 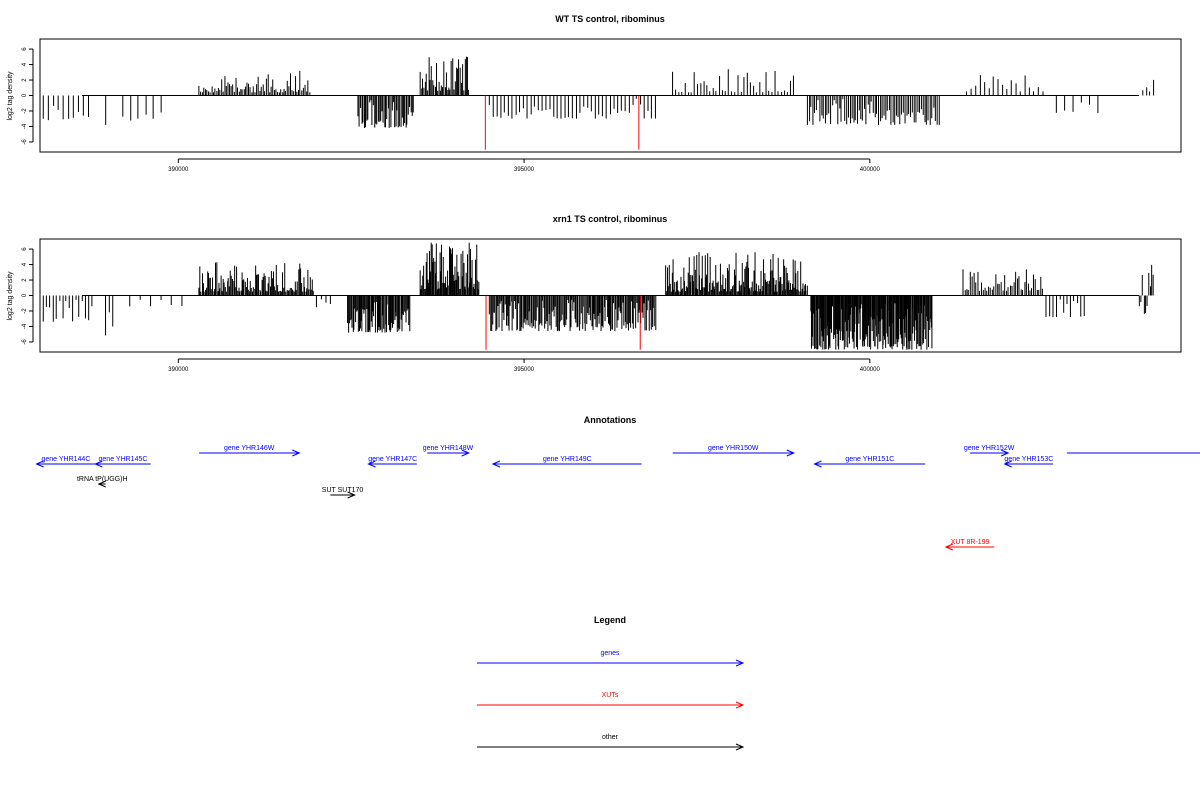 I want to click on annotation-item: tRNA tP(UGG)H, so click(x=102, y=482).